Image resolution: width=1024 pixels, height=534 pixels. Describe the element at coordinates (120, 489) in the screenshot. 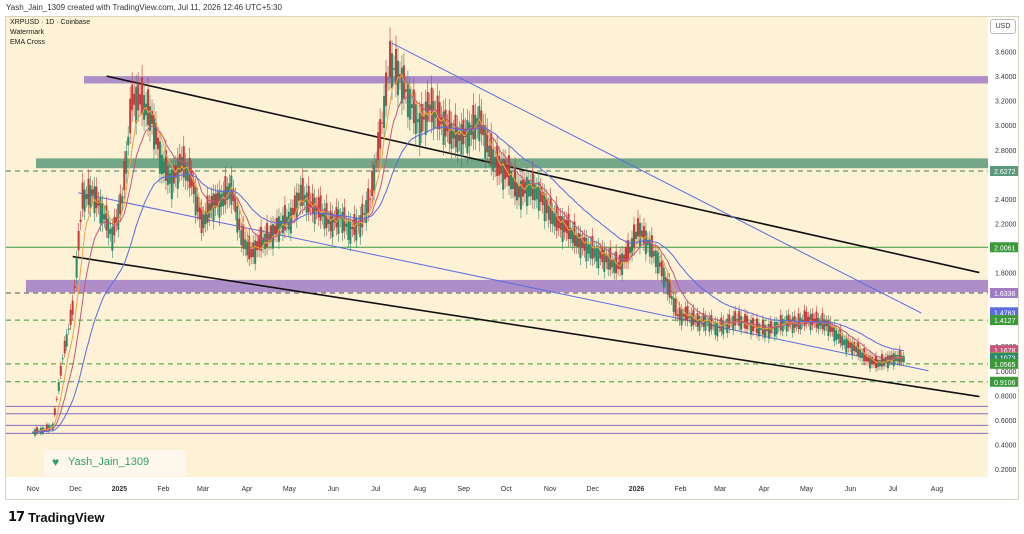

I see `time-tick-label: 2025` at that location.